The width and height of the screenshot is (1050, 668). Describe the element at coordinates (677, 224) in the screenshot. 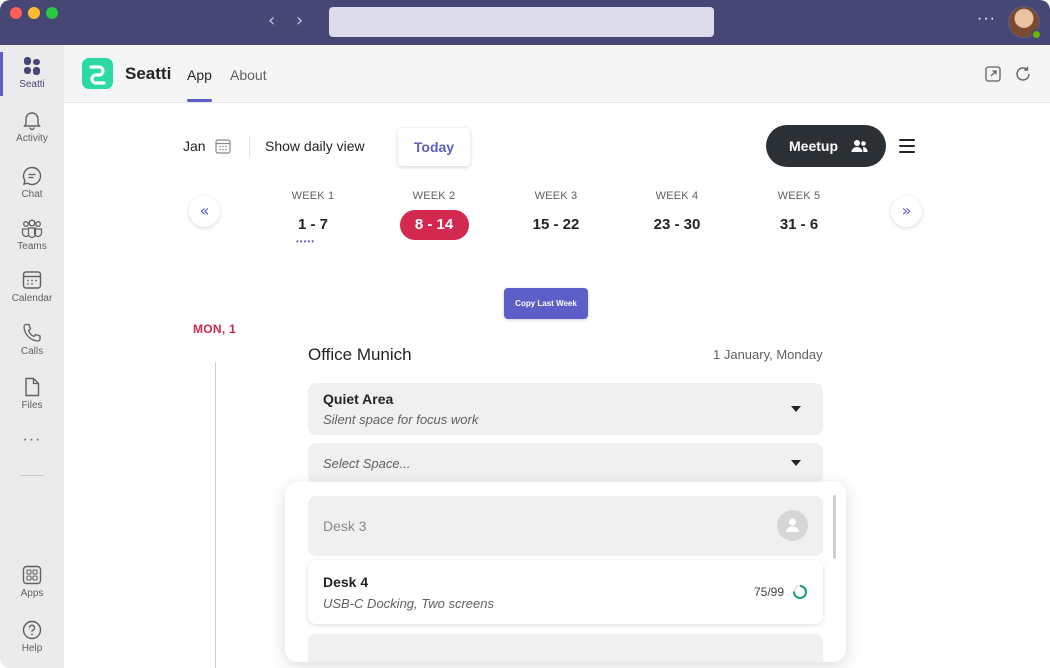

I see `week-range: 23 - 30` at that location.